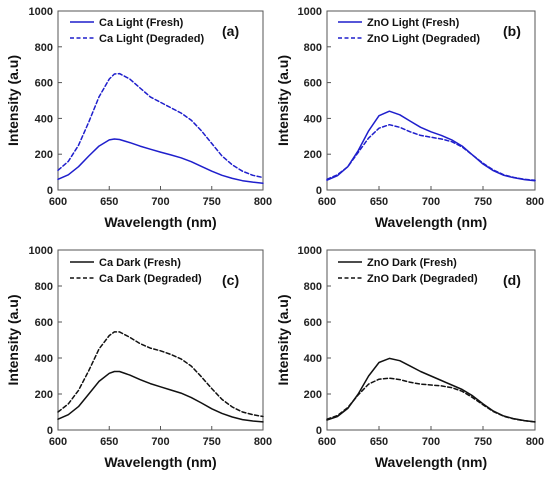  I want to click on panel-label-d: (d), so click(512, 280).